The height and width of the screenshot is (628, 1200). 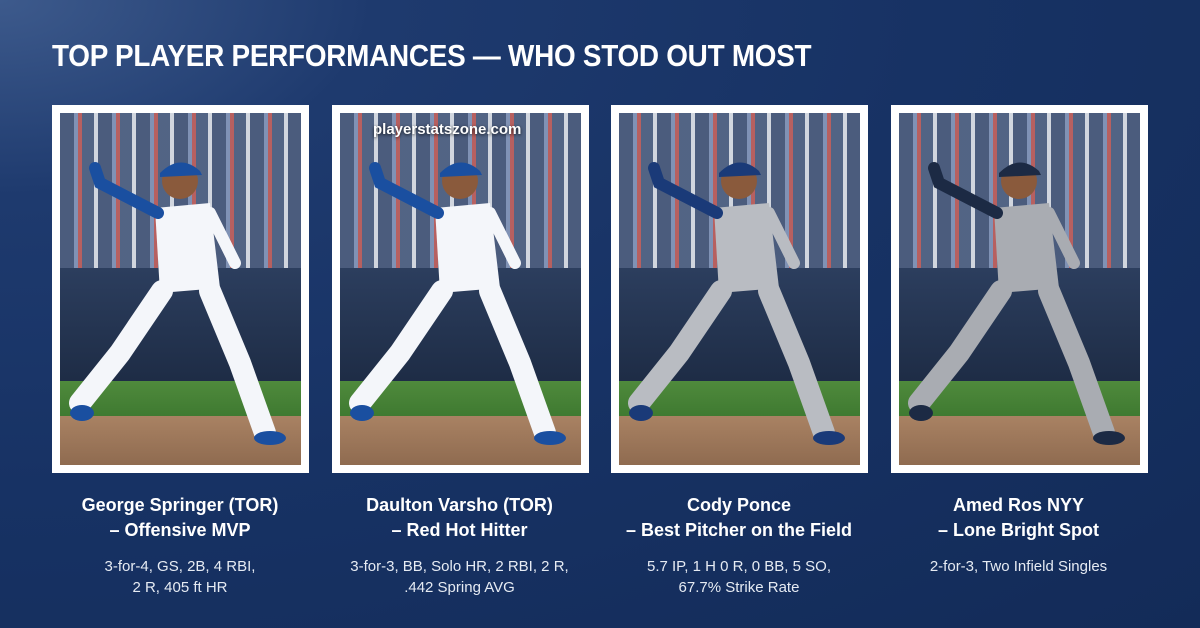 What do you see at coordinates (739, 530) in the screenshot?
I see `player-role: – Best Pitcher on the Field` at bounding box center [739, 530].